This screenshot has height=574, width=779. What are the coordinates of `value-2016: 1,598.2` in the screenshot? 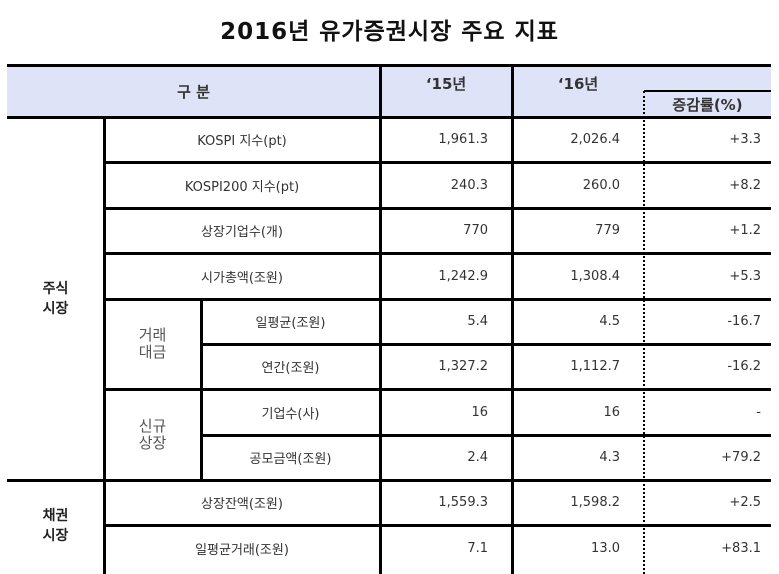 It's located at (595, 502).